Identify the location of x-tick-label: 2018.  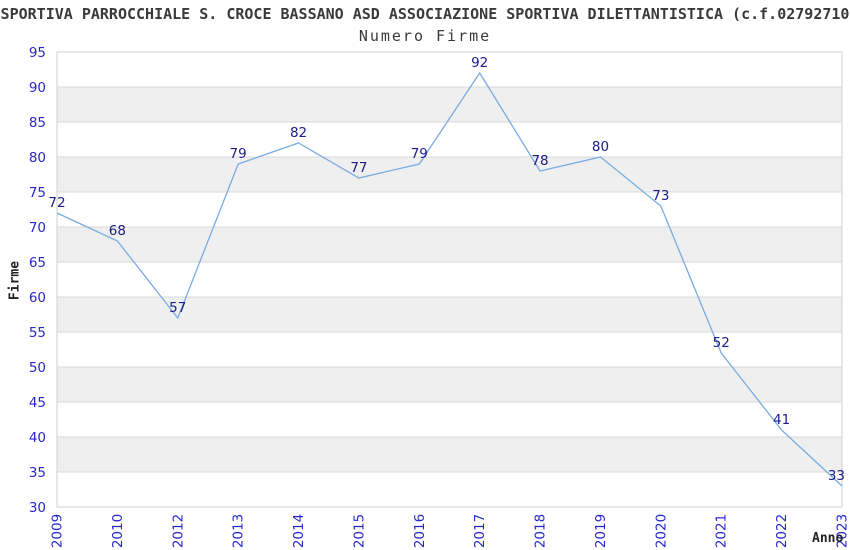
(541, 531).